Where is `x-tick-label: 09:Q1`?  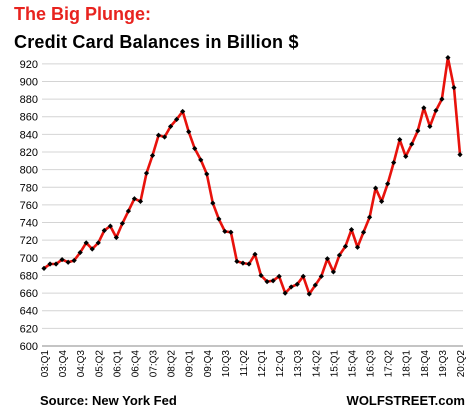
x-tick-label: 09:Q1 is located at coordinates (190, 364).